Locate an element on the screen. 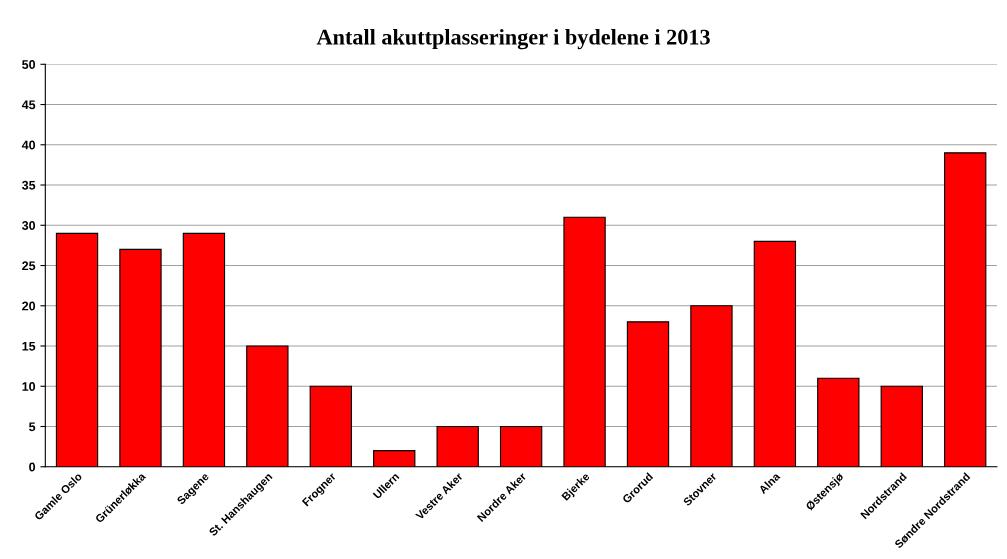 The width and height of the screenshot is (1007, 559). y-tick-label: 35 is located at coordinates (28, 185).